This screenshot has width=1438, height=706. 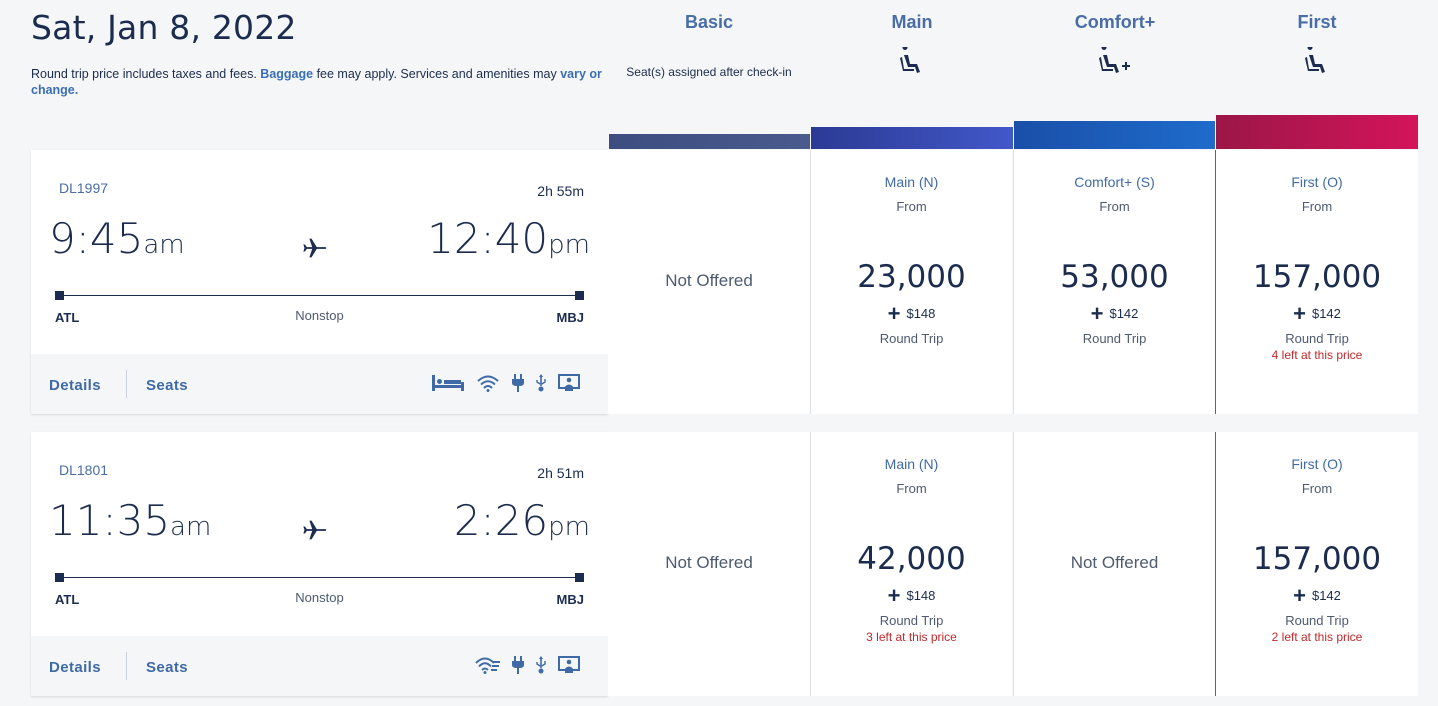 What do you see at coordinates (1317, 637) in the screenshot?
I see `seats-left-alert: 2 left at this price` at bounding box center [1317, 637].